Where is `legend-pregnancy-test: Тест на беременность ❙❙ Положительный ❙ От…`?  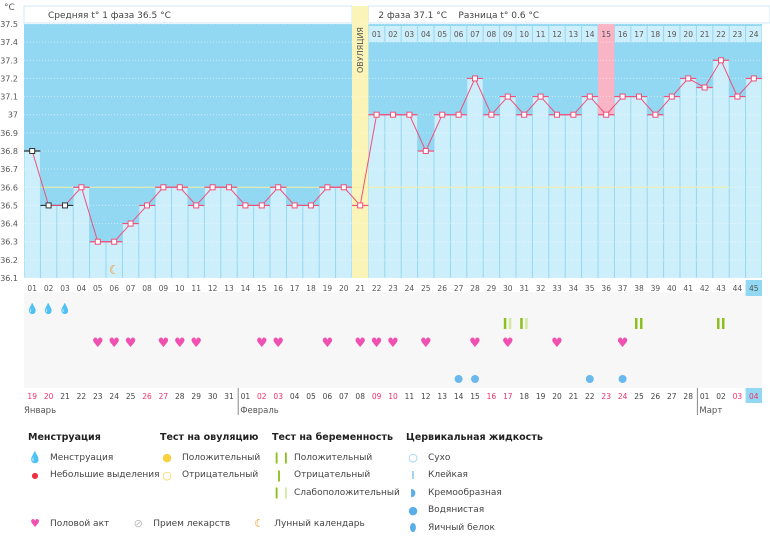
legend-pregnancy-test: Тест на беременность ❙❙ Положительный ❙ От… is located at coordinates (336, 467).